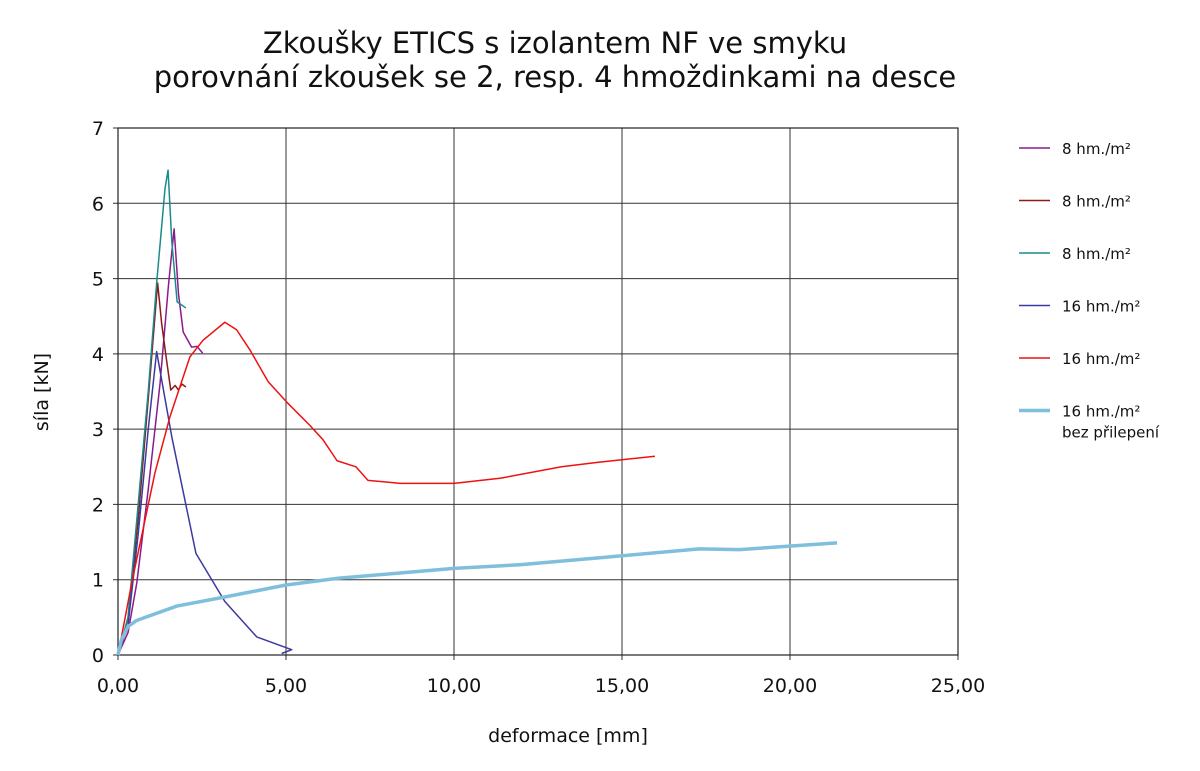  I want to click on y-tick-label: 0, so click(98, 656).